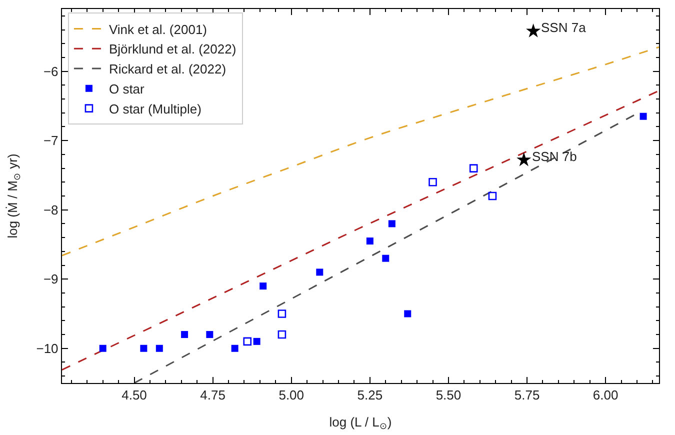 The height and width of the screenshot is (435, 675). I want to click on x-tick-label: 5.25, so click(370, 395).